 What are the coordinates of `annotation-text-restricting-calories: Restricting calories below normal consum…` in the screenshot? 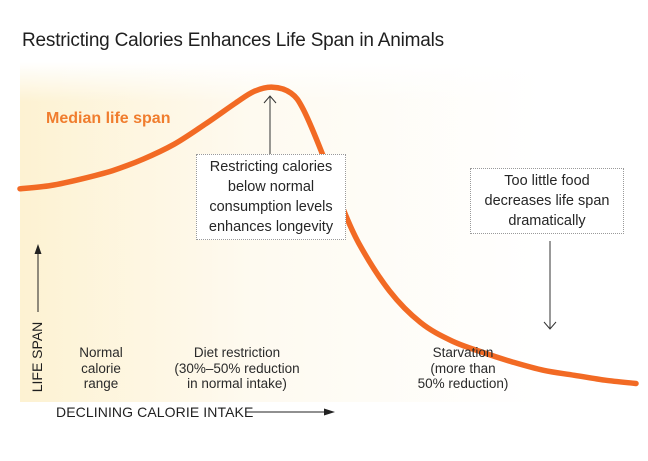 It's located at (271, 197).